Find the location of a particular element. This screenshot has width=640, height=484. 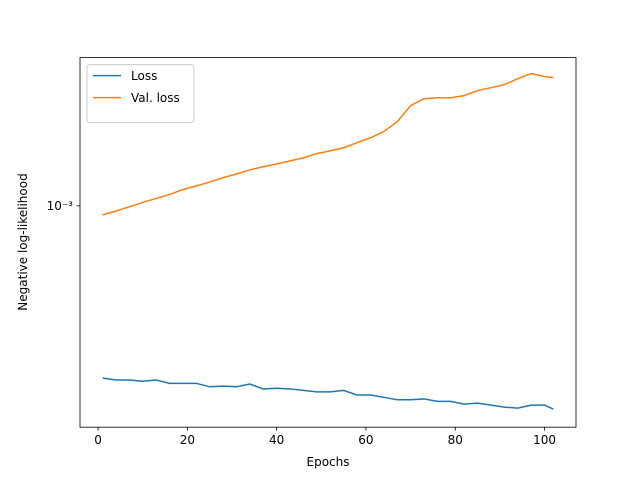

legend-box is located at coordinates (140, 94).